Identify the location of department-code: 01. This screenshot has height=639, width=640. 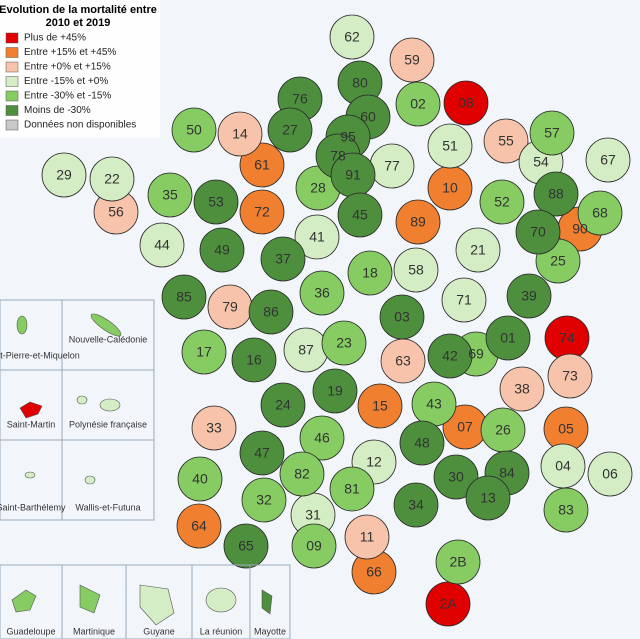
(508, 338).